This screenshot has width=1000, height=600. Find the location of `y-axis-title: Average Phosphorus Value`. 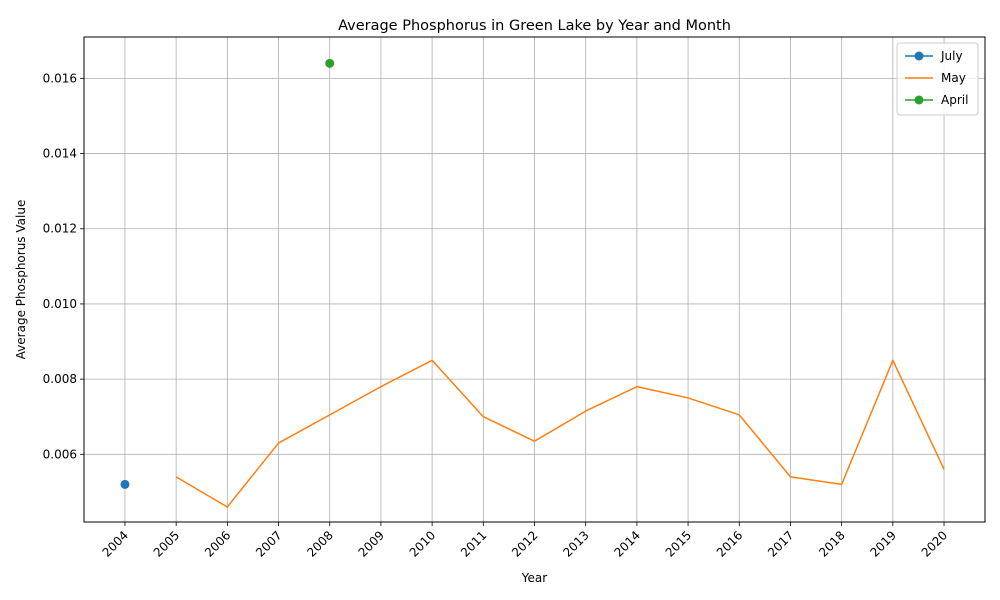

y-axis-title: Average Phosphorus Value is located at coordinates (21, 280).